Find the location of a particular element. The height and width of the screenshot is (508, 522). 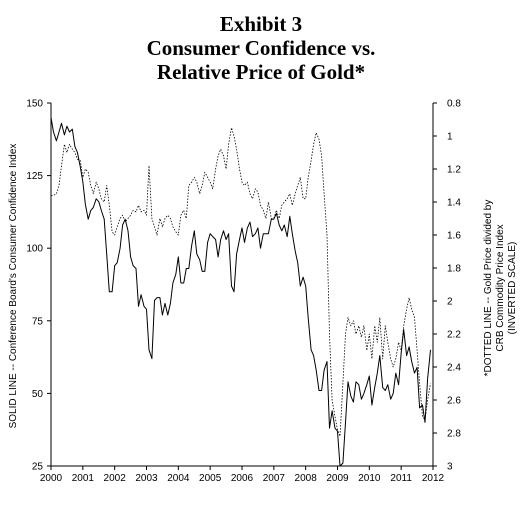

x-tick-label: 2004 is located at coordinates (178, 478).